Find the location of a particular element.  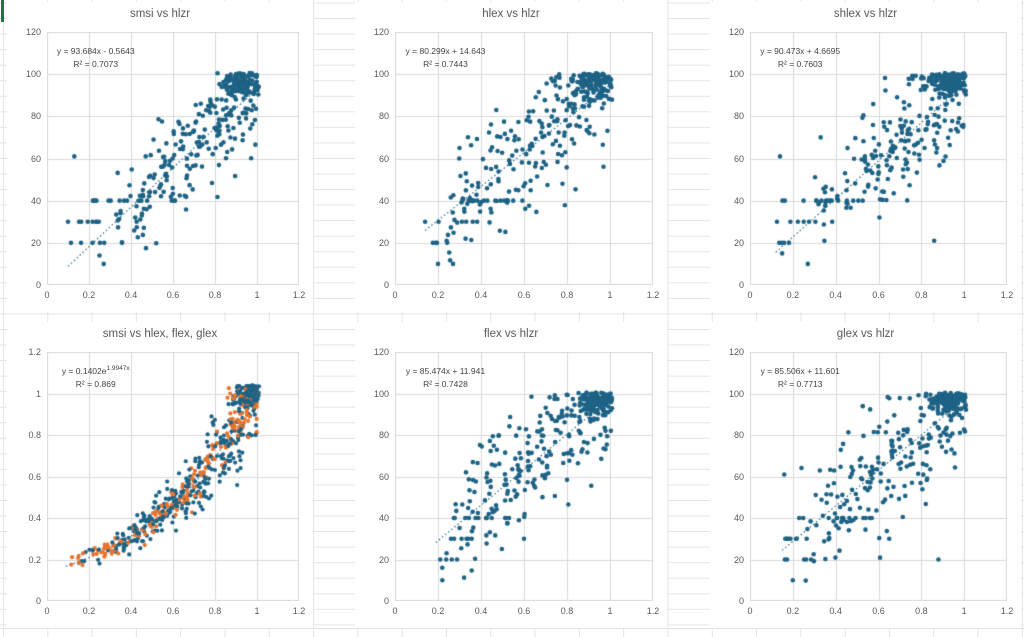

trendline-equation: y = 90.473x + 4.6695 is located at coordinates (800, 50).